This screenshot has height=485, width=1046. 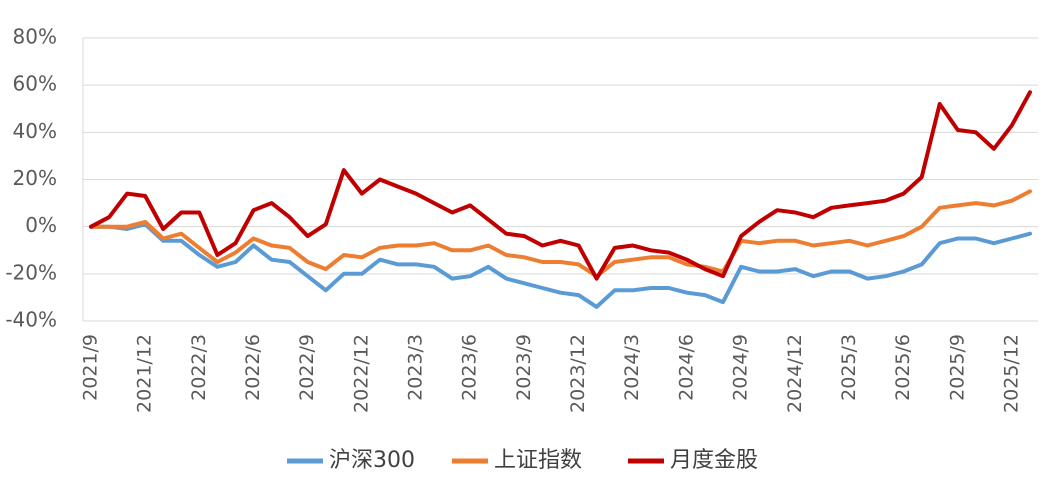 What do you see at coordinates (35, 178) in the screenshot?
I see `y-tick-label: 20%` at bounding box center [35, 178].